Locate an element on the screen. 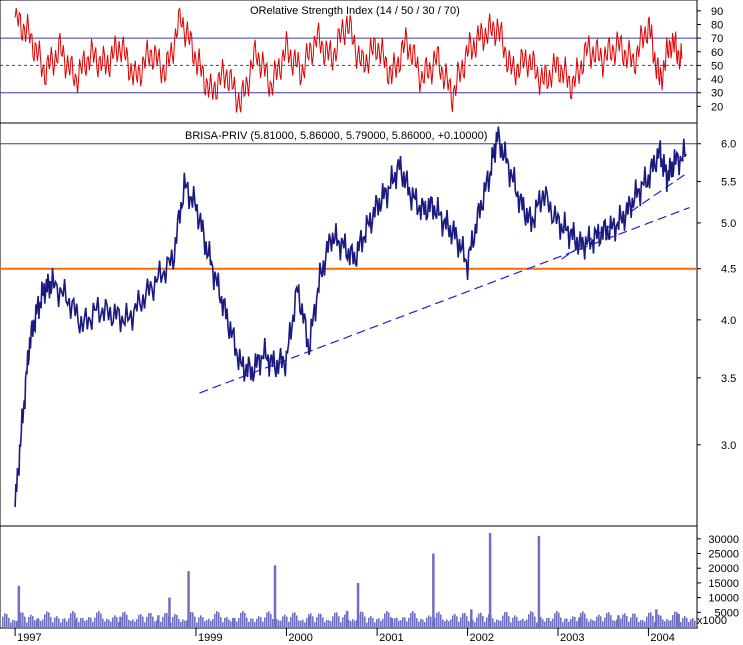 This screenshot has width=743, height=645. rsi-tick-label: 20 is located at coordinates (717, 107).